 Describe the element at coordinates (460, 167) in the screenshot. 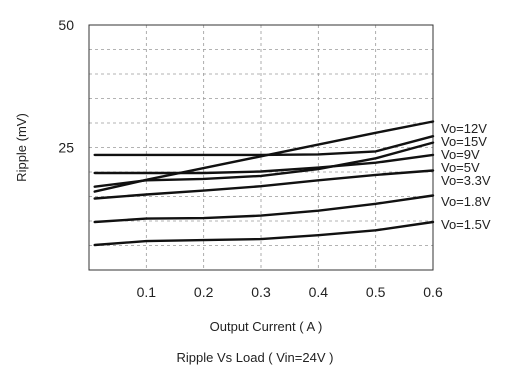

I see `legend-label: Vo=5V` at that location.